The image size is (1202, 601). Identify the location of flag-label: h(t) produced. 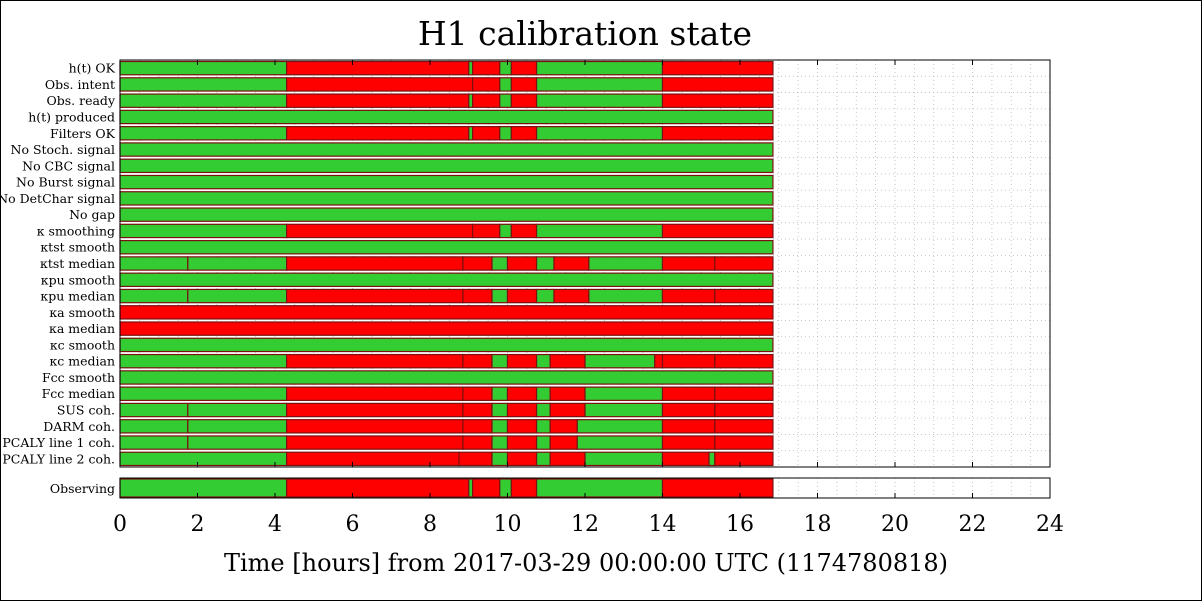
(71, 116).